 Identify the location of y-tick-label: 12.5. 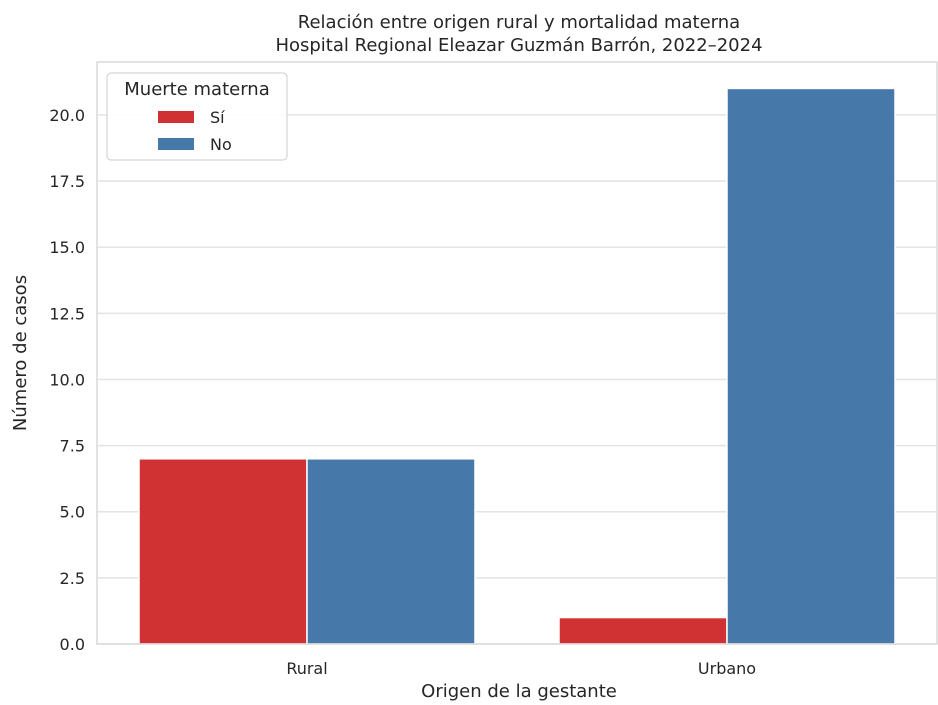
(67, 313).